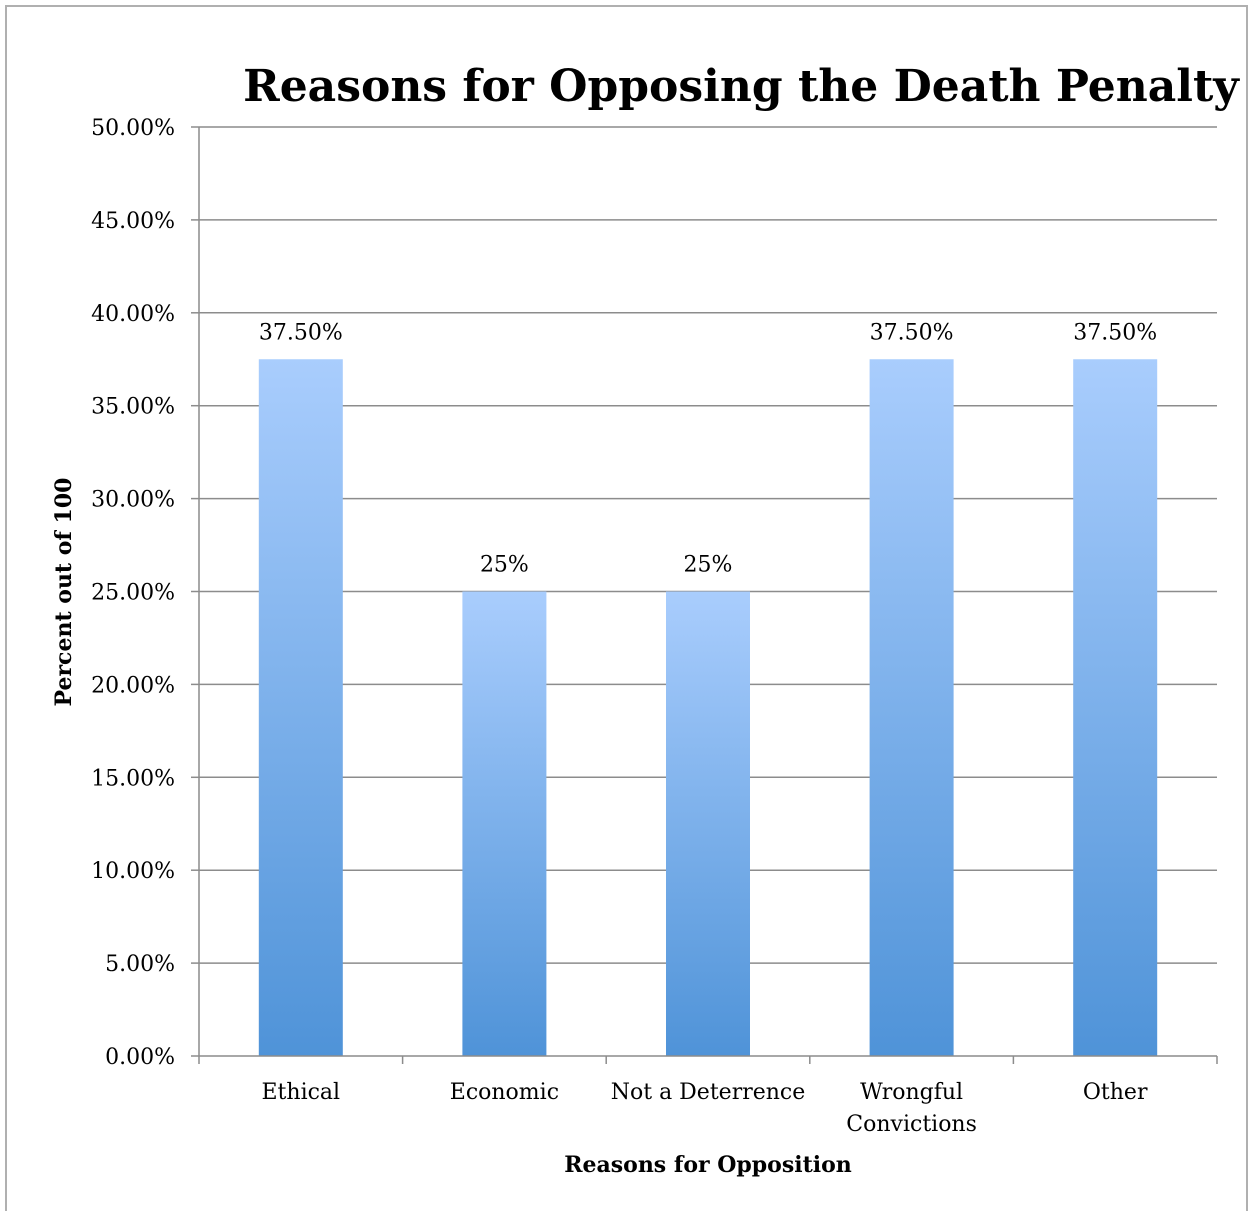  What do you see at coordinates (504, 1092) in the screenshot?
I see `x-tick-label: Economic` at bounding box center [504, 1092].